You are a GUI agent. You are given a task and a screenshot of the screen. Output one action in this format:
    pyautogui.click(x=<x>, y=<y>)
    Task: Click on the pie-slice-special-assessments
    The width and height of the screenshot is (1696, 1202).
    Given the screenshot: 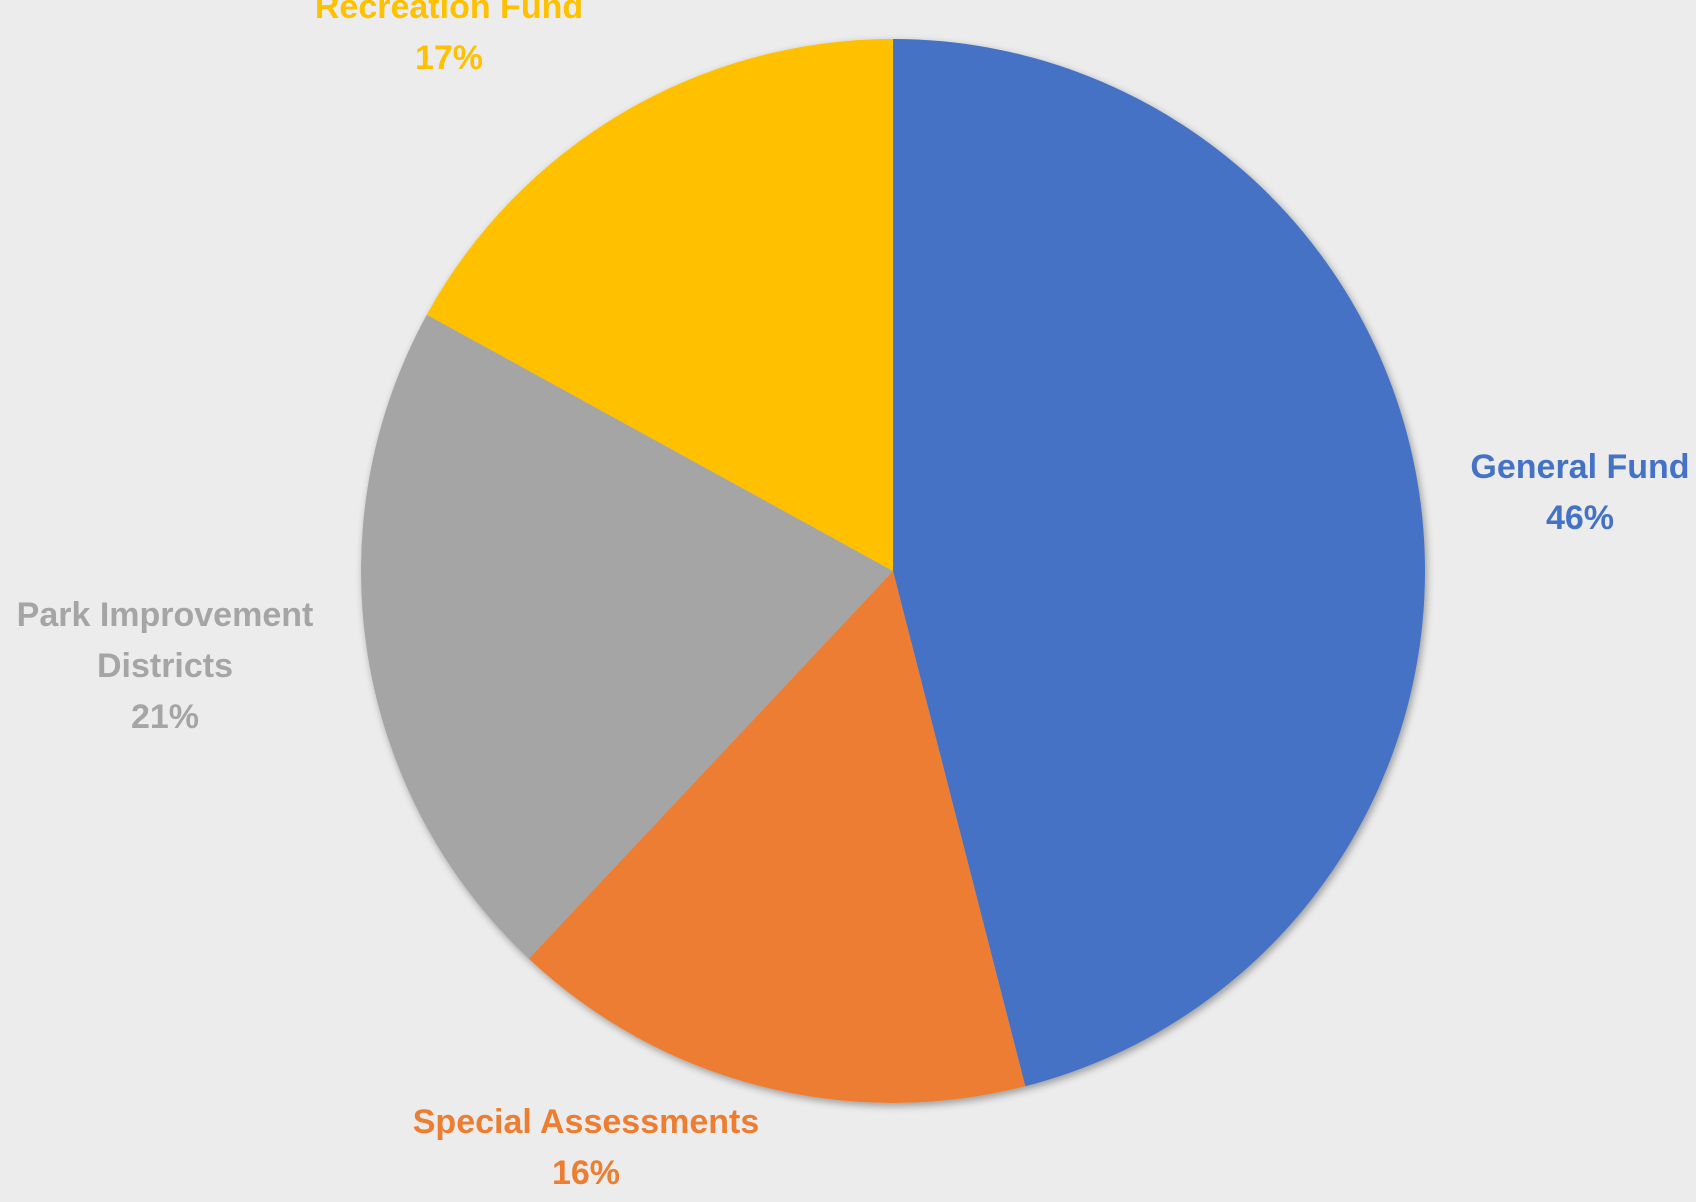 What is the action you would take?
    pyautogui.click(x=777, y=837)
    